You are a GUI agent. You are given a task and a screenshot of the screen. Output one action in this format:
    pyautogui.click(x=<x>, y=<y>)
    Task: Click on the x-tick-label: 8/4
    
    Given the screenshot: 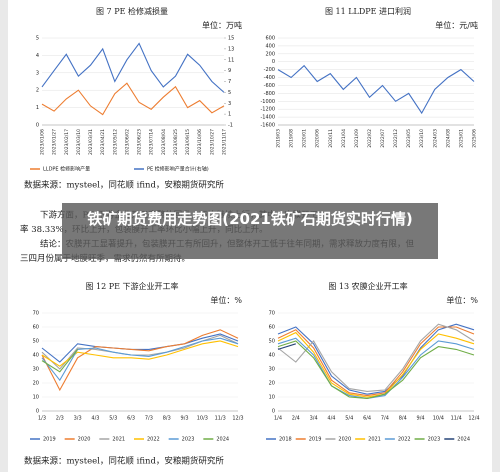 What is the action you would take?
    pyautogui.click(x=403, y=419)
    